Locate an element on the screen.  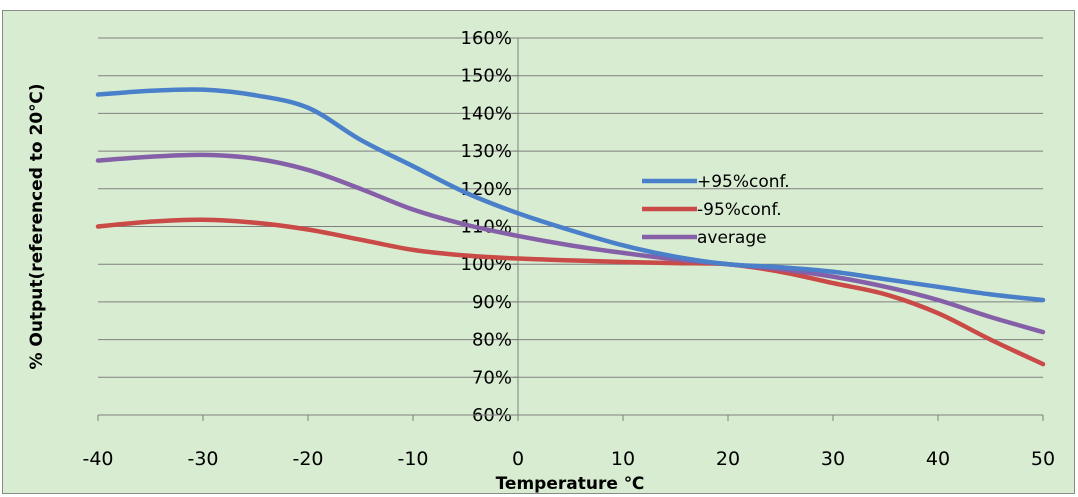
y-tick-label: 90% is located at coordinates (492, 302).